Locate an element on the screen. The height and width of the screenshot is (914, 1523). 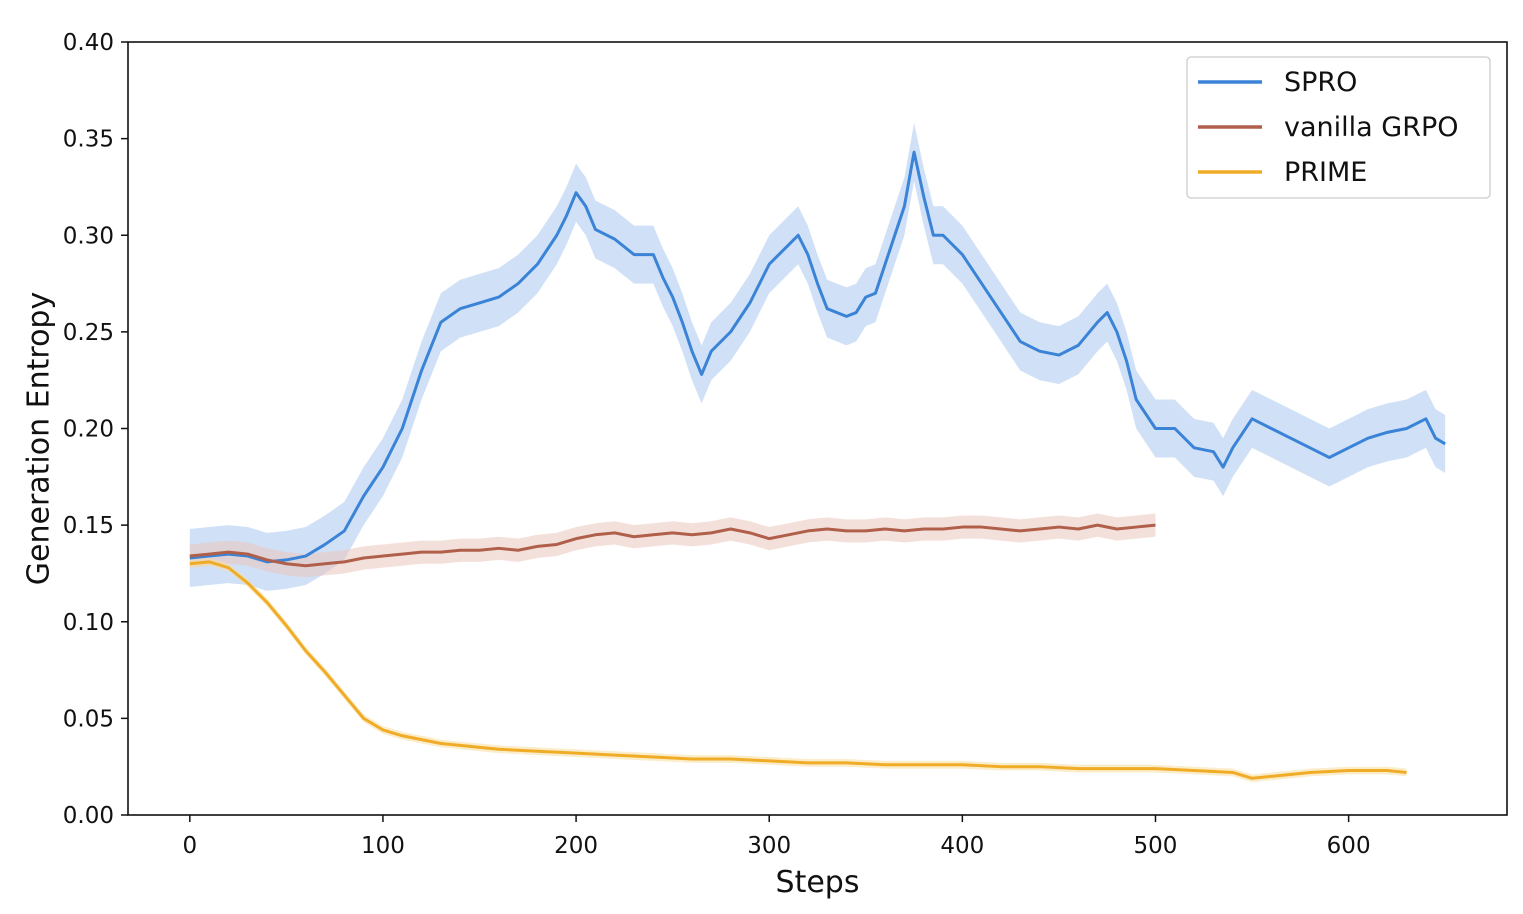
x-tick-label: 600 is located at coordinates (1349, 846).